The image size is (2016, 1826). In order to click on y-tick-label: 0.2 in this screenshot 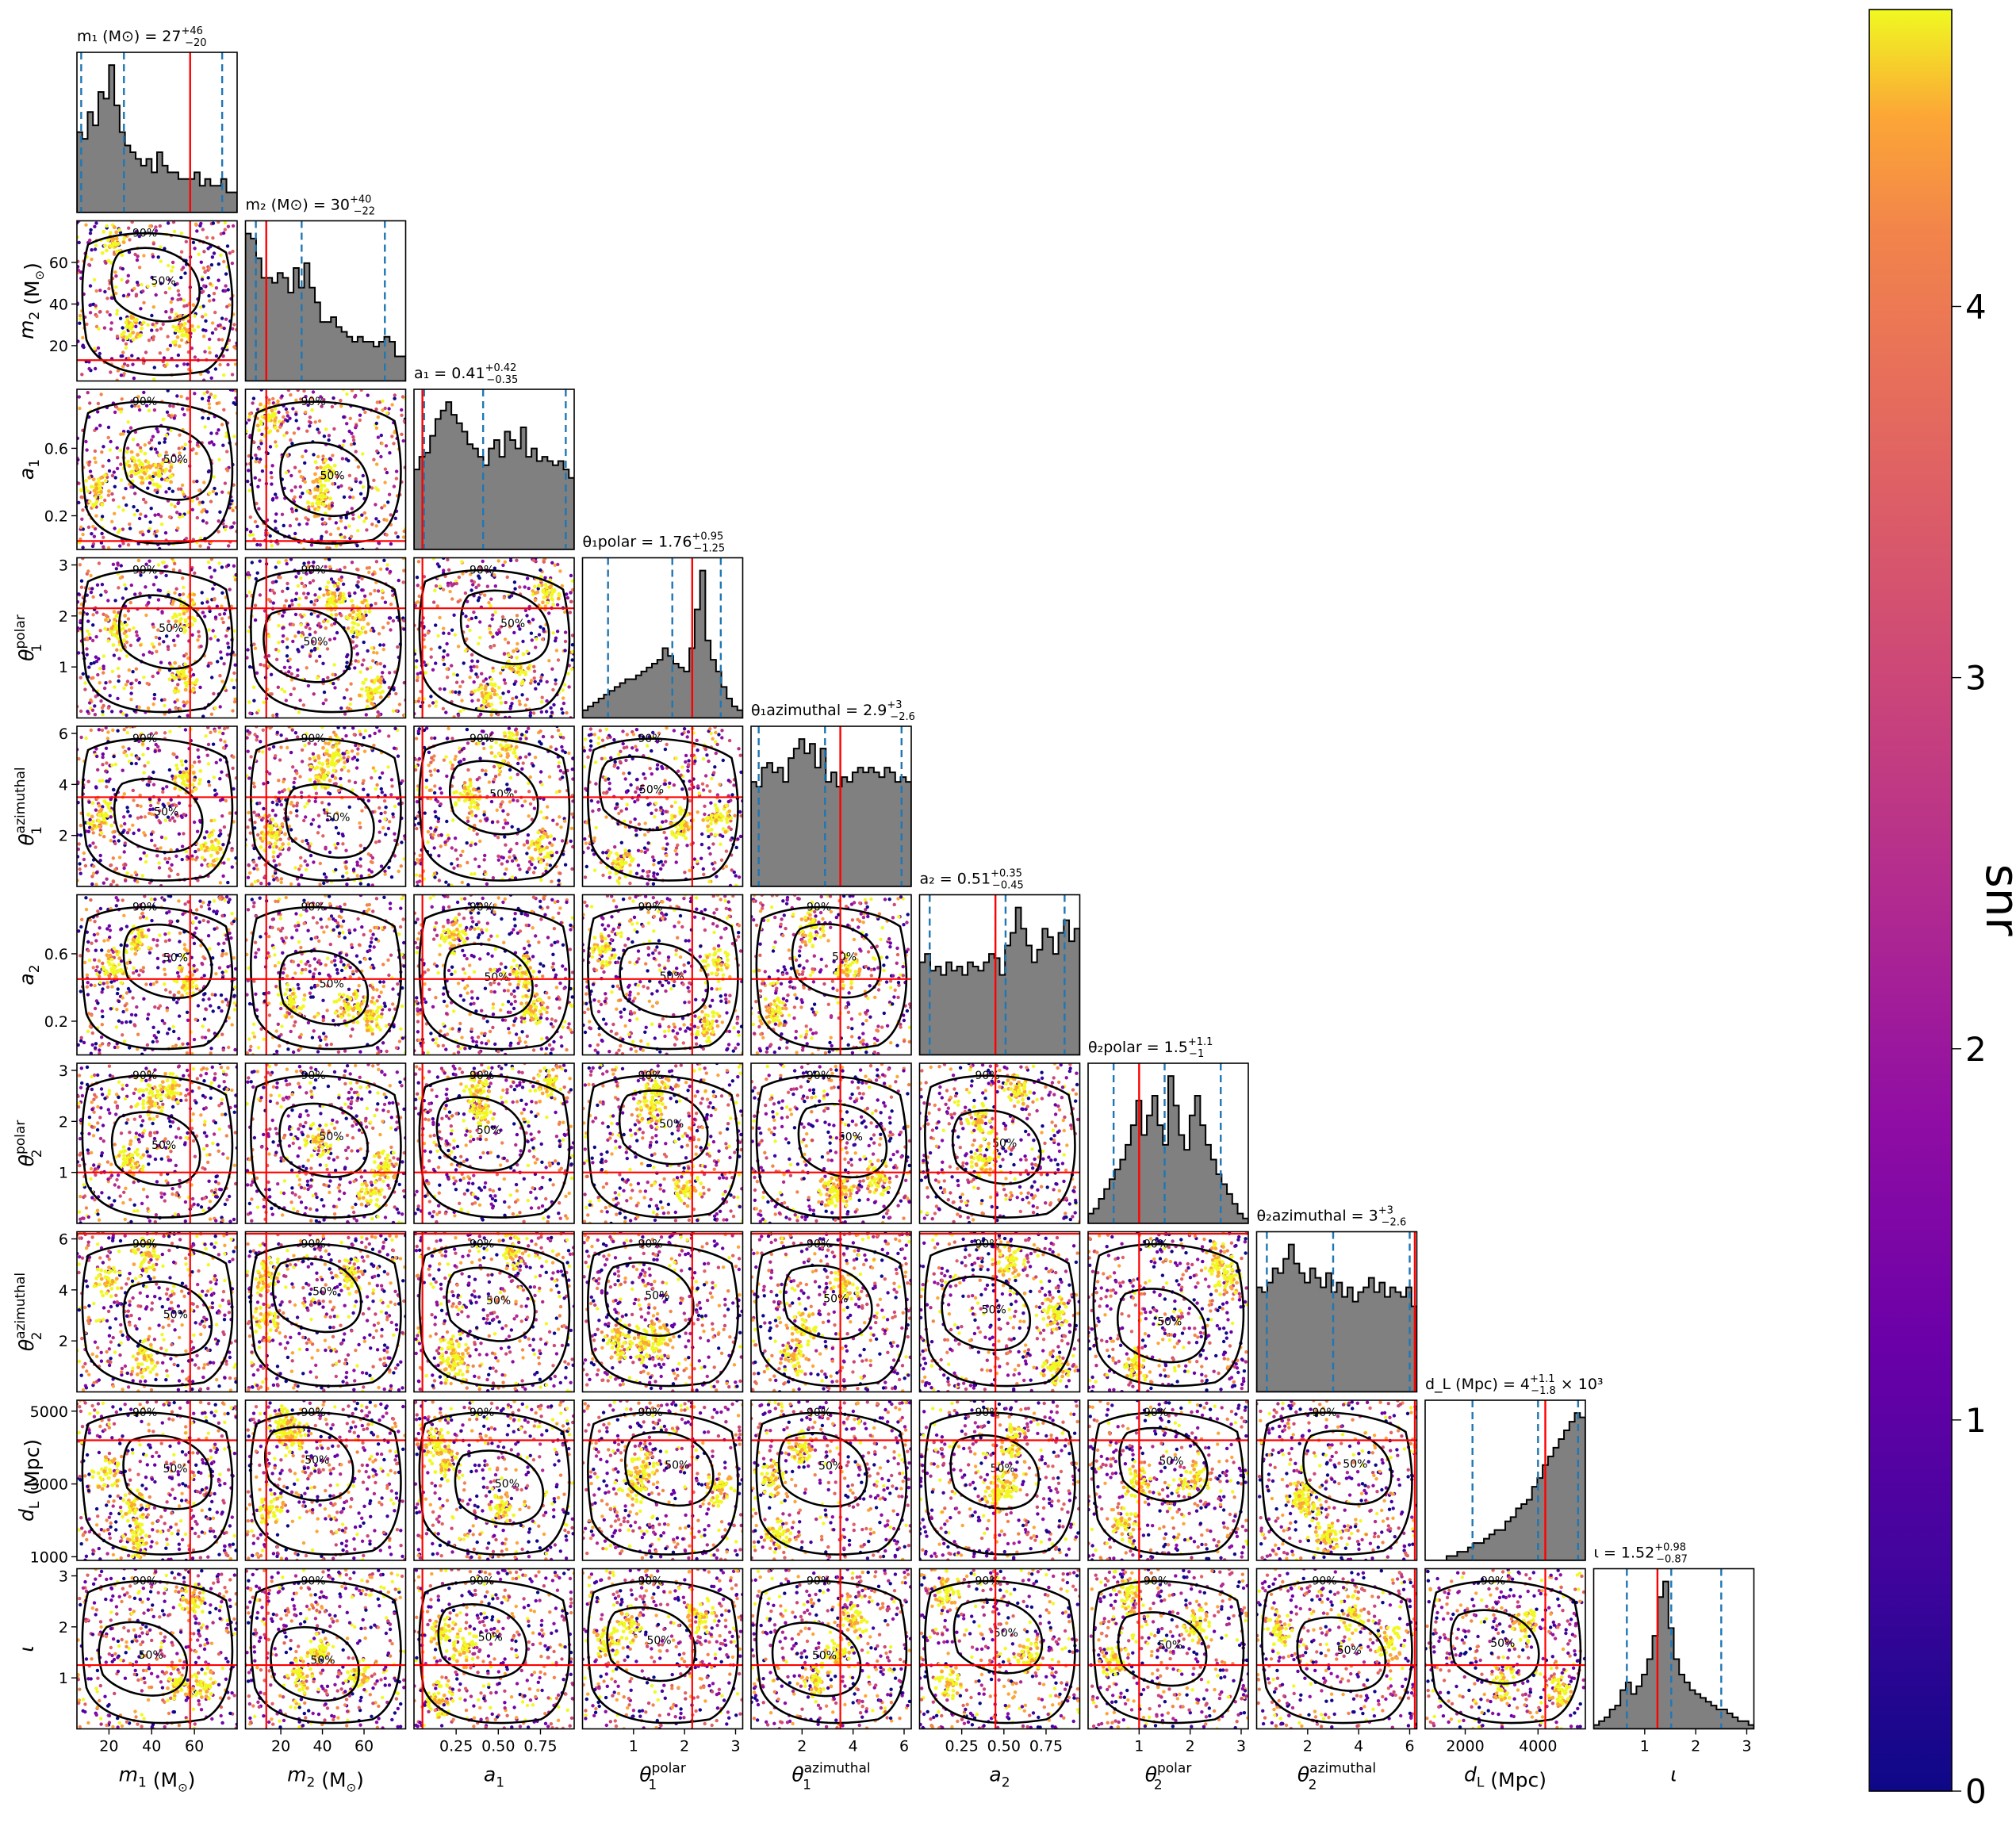, I will do `click(56, 516)`.